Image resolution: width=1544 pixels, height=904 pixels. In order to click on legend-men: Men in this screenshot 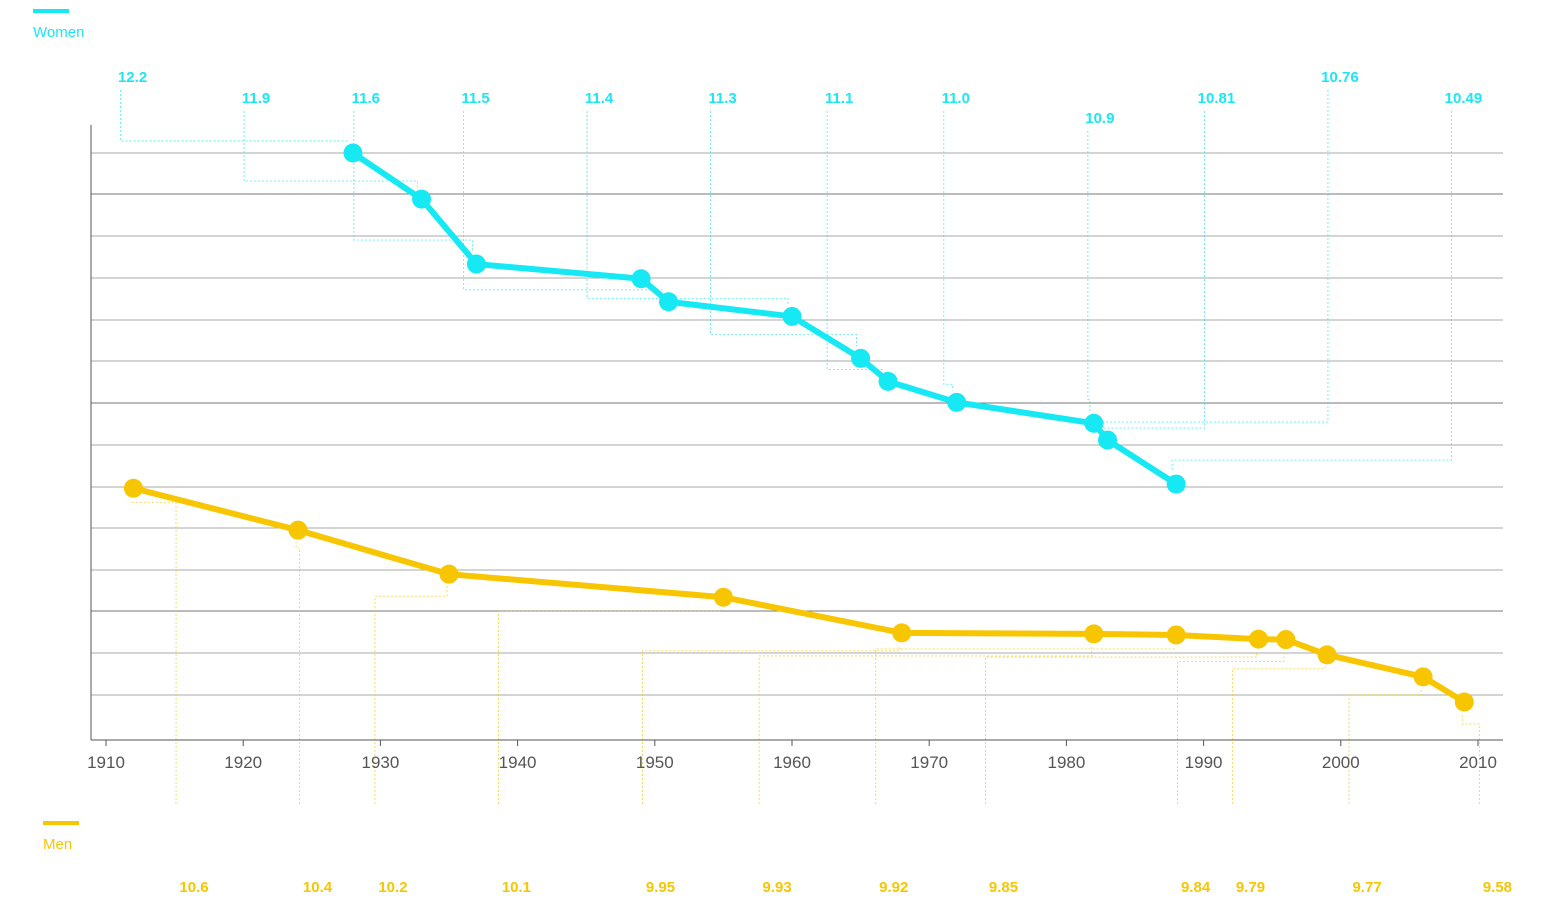, I will do `click(61, 837)`.